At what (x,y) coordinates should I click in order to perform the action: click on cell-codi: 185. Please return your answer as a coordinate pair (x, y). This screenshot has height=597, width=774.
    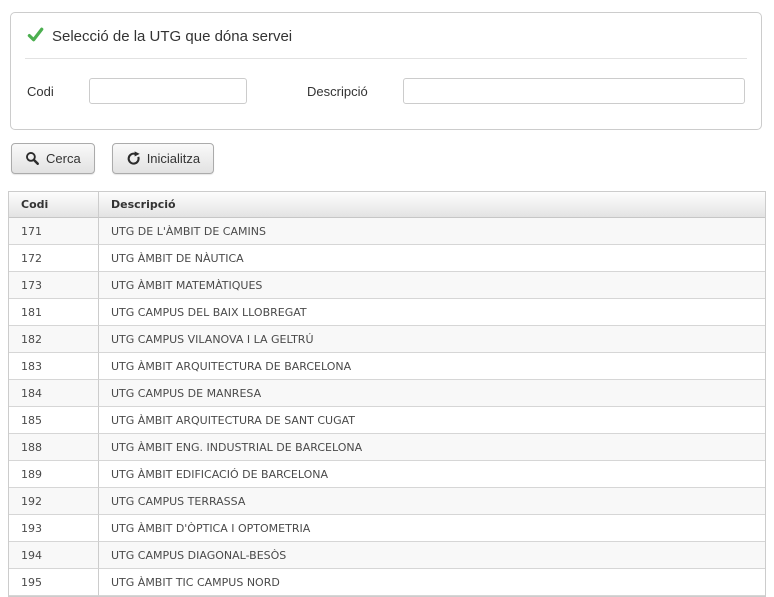
    Looking at the image, I should click on (54, 420).